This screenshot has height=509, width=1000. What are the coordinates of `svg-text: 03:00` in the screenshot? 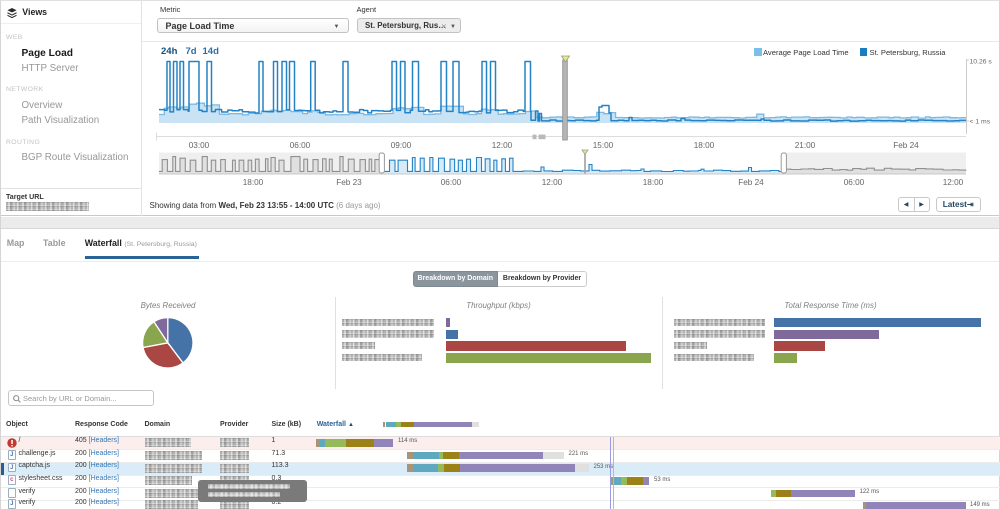 It's located at (199, 145).